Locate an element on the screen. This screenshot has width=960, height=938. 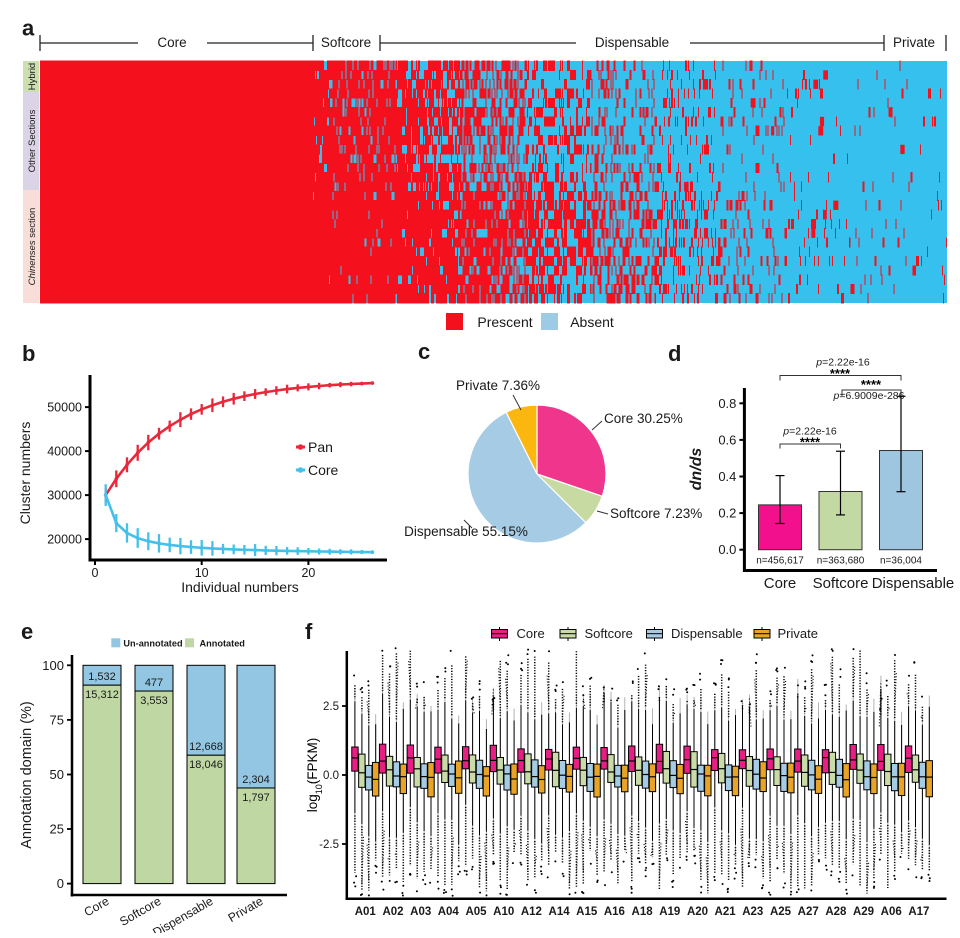
svg-text: 3,553 is located at coordinates (154, 701).